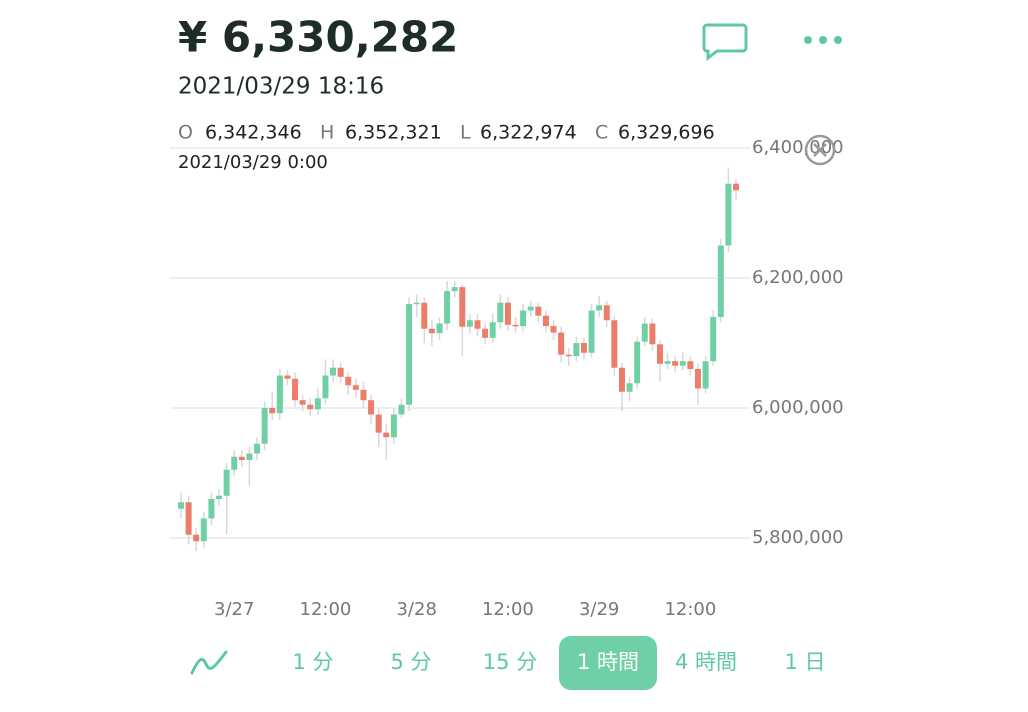 The height and width of the screenshot is (712, 1028). Describe the element at coordinates (601, 133) in the screenshot. I see `close-label: C` at that location.